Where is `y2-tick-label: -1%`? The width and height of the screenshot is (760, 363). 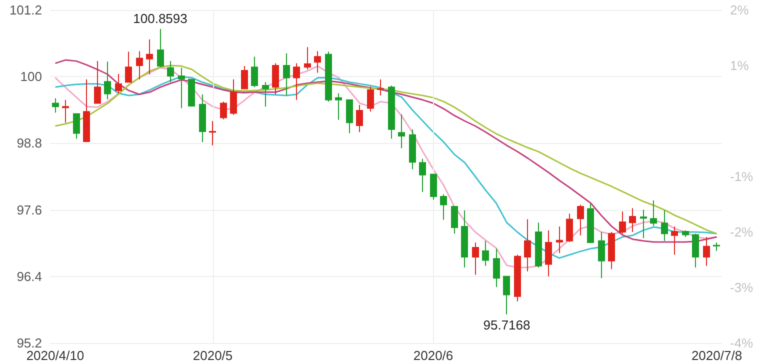 y2-tick-label: -1% is located at coordinates (742, 176).